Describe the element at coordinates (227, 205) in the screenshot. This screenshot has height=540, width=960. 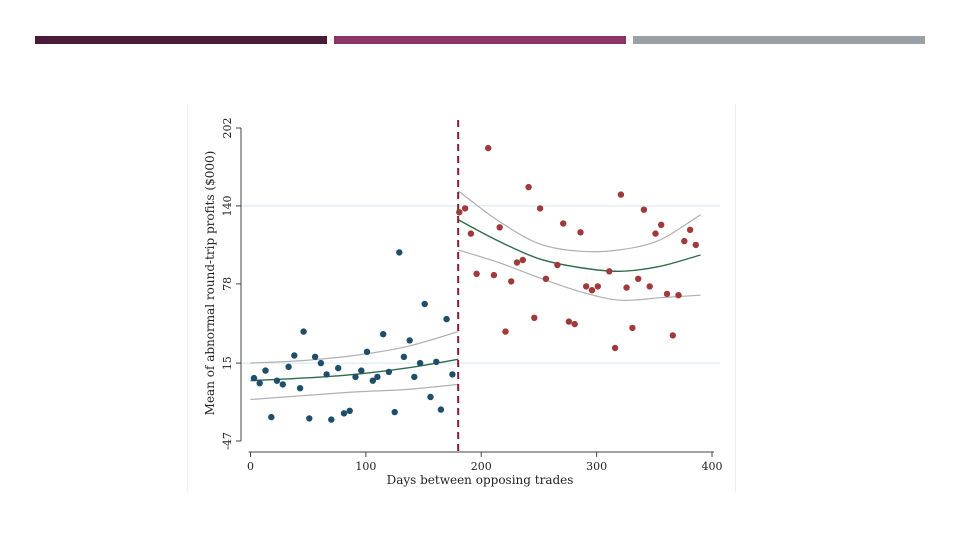
I see `y-tick-label: 140` at that location.